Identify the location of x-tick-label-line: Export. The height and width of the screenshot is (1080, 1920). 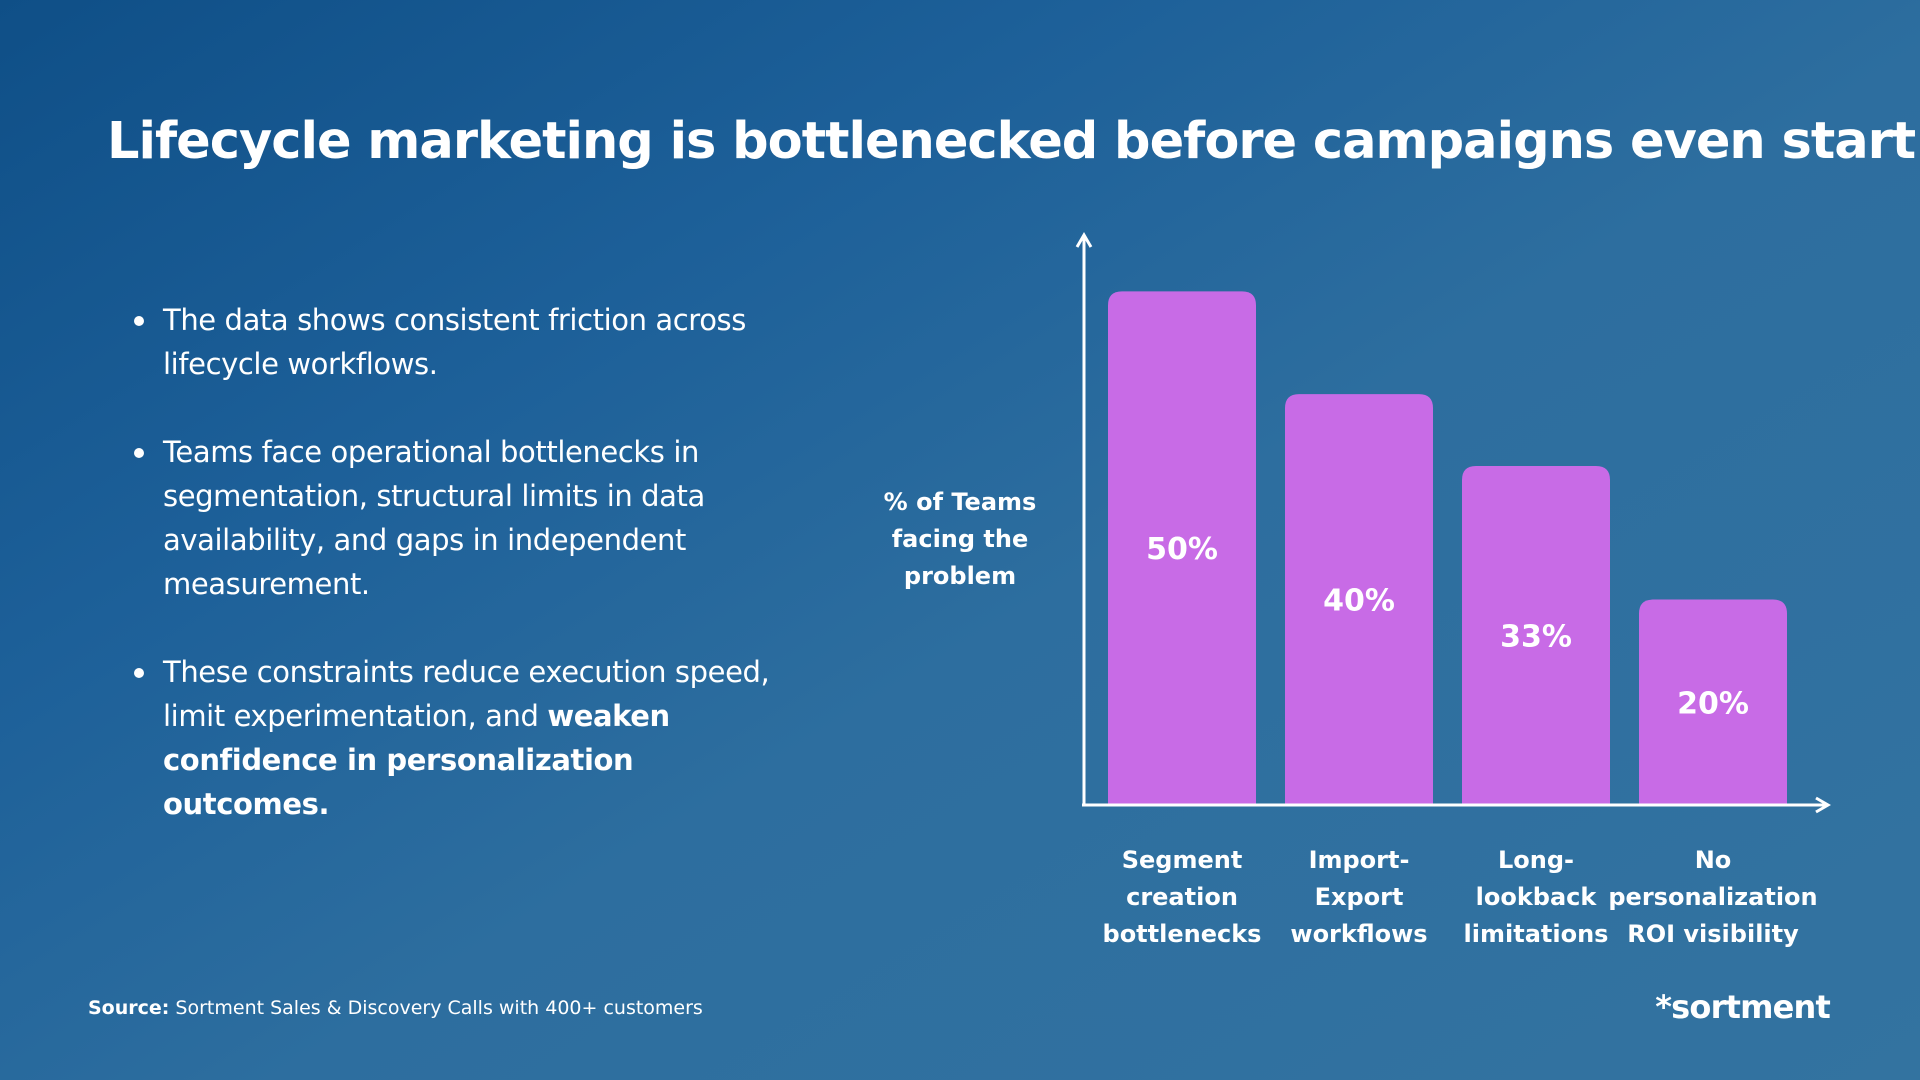
(1359, 897).